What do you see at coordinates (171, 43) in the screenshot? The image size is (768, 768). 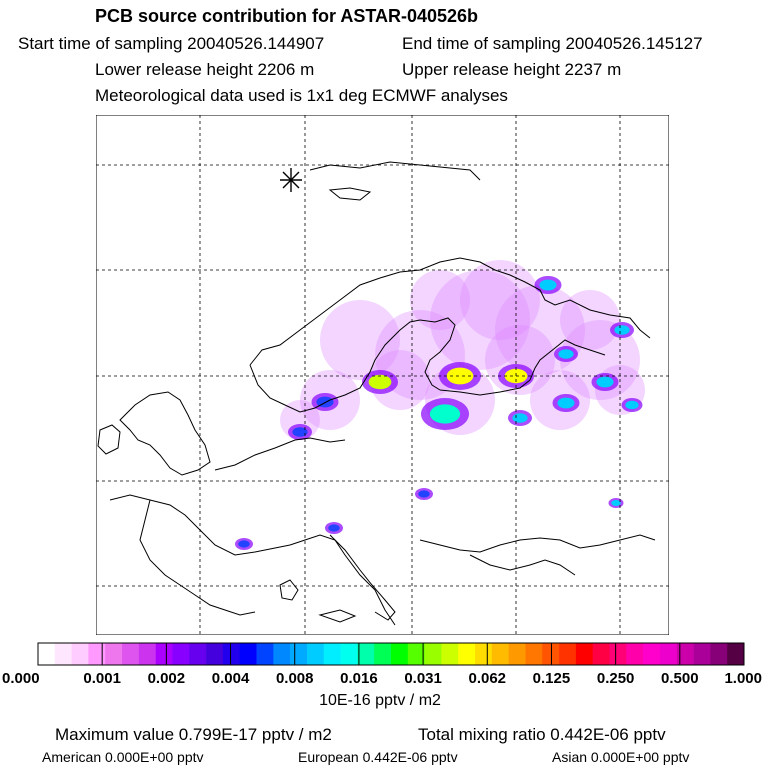 I see `start-time-label: Start time of sampling 20040526.144907` at bounding box center [171, 43].